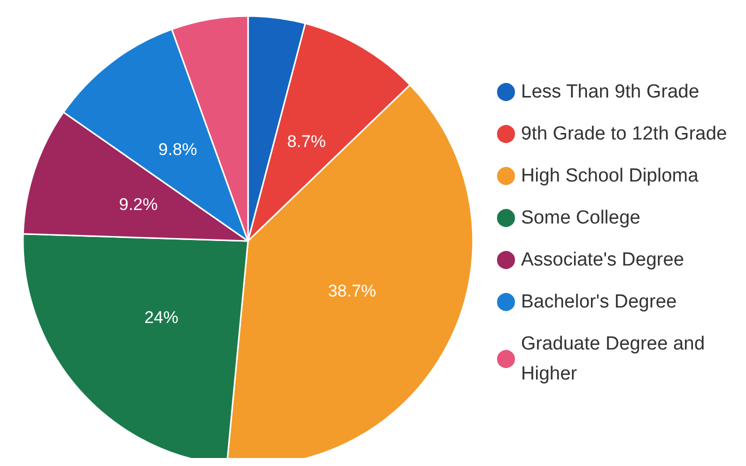  Describe the element at coordinates (602, 260) in the screenshot. I see `legend-label: Associate's Degree` at that location.